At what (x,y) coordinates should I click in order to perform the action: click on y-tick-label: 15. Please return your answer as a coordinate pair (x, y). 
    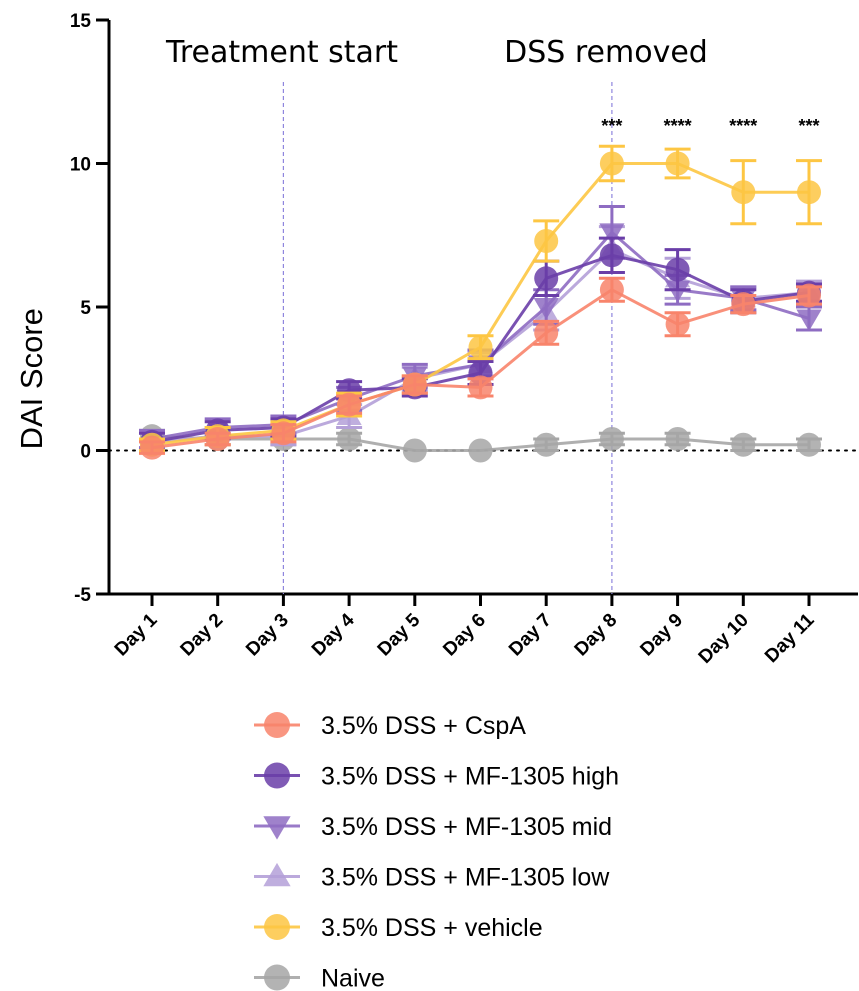
    Looking at the image, I should click on (81, 21).